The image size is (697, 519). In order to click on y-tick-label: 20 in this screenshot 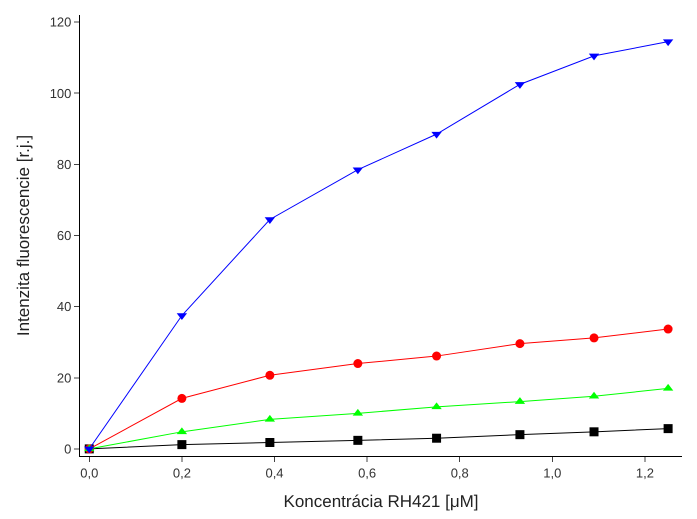, I will do `click(64, 378)`.